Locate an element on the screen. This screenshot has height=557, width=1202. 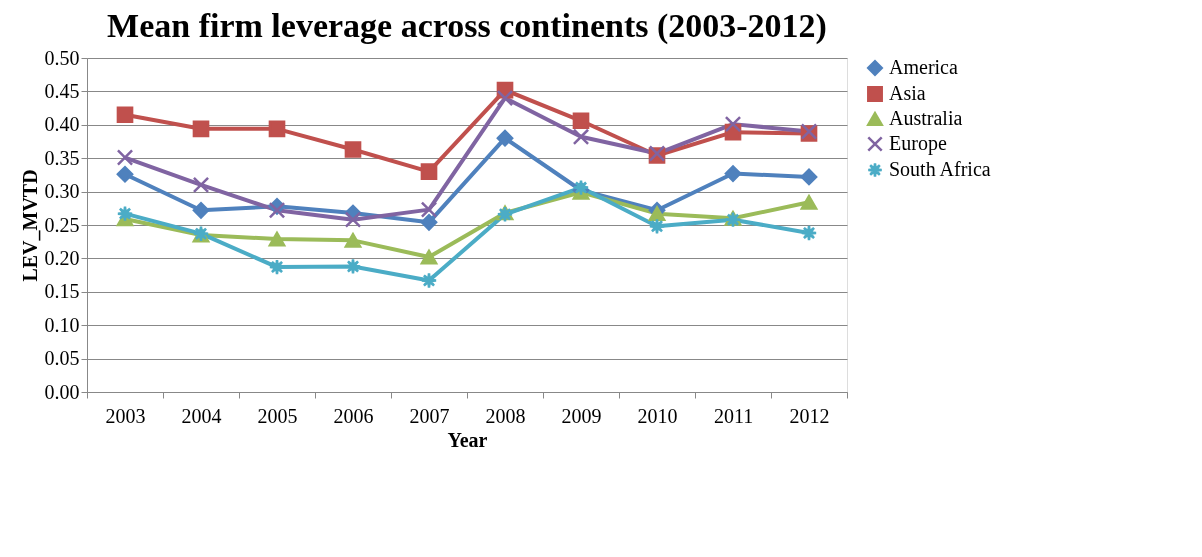
legend-label: Australia is located at coordinates (926, 118).